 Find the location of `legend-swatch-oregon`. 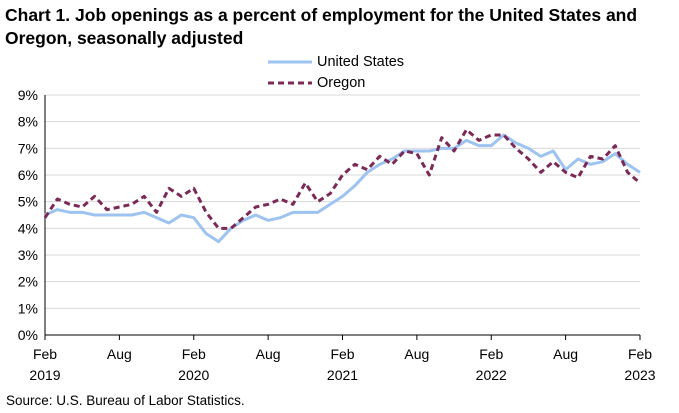

legend-swatch-oregon is located at coordinates (290, 82).